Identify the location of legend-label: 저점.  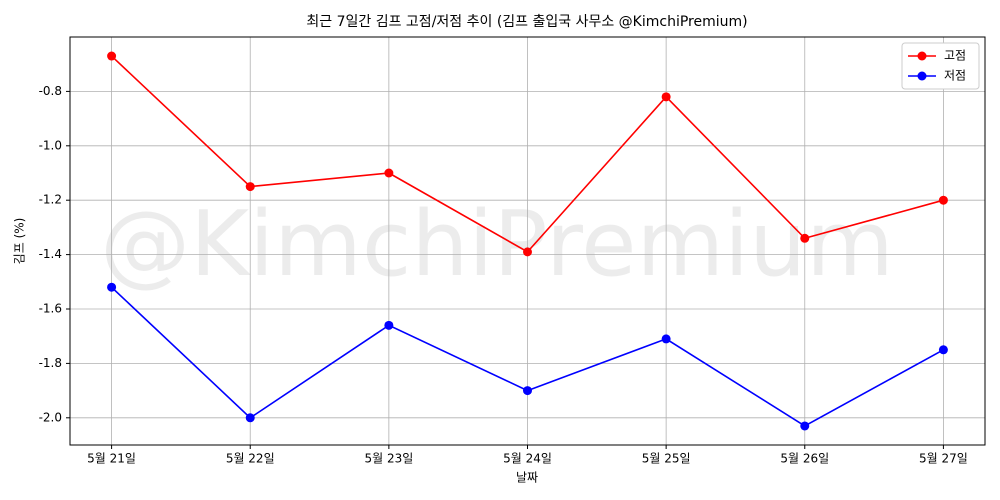
(955, 76).